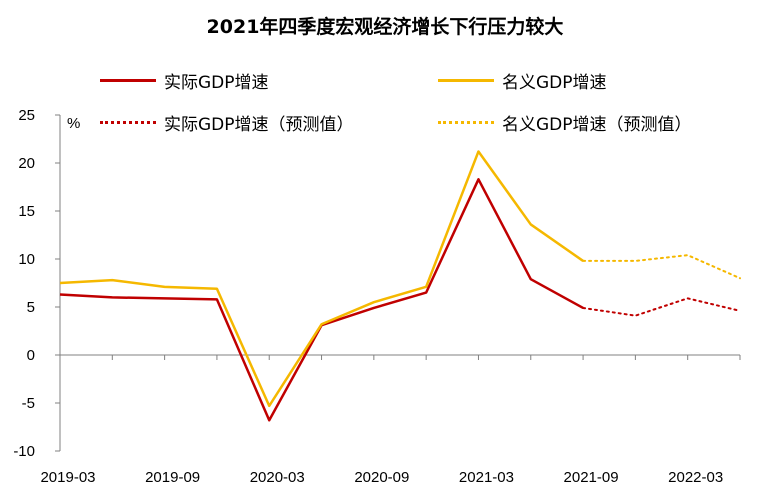 The image size is (770, 500). I want to click on y-tick-label: -10, so click(24, 451).